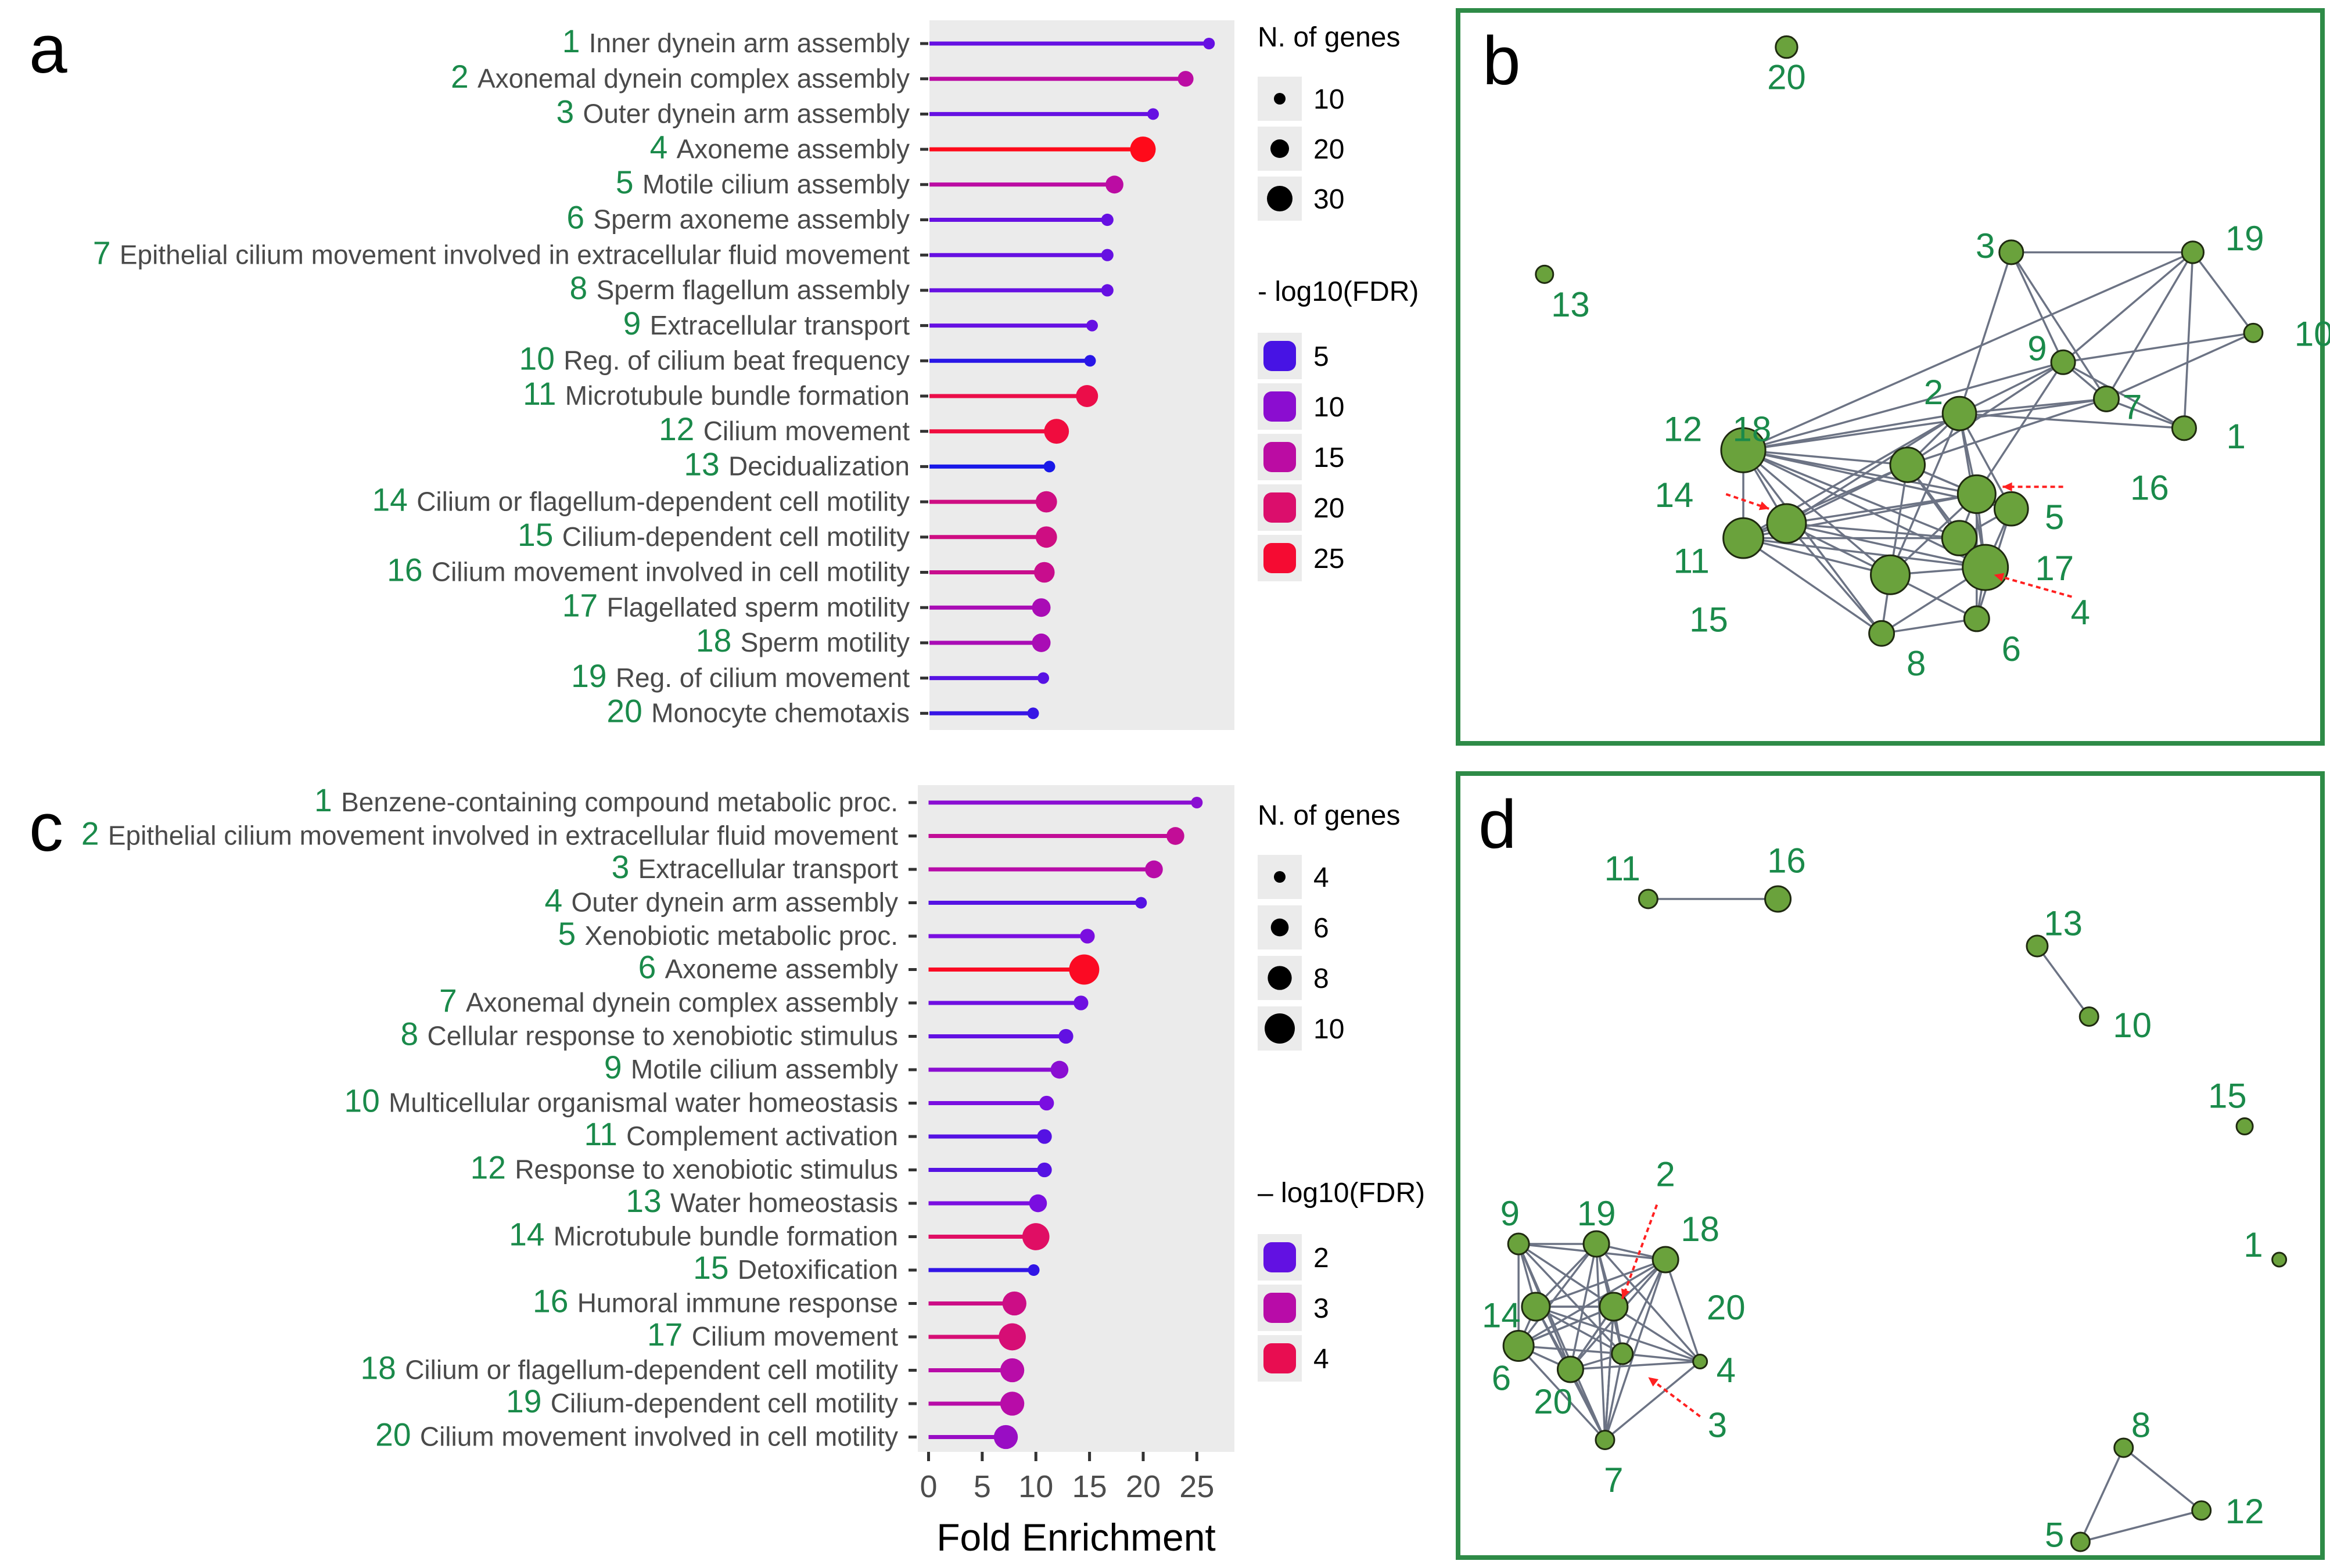 The image size is (2330, 1568). Describe the element at coordinates (1321, 356) in the screenshot. I see `color-legend-label: 5` at that location.